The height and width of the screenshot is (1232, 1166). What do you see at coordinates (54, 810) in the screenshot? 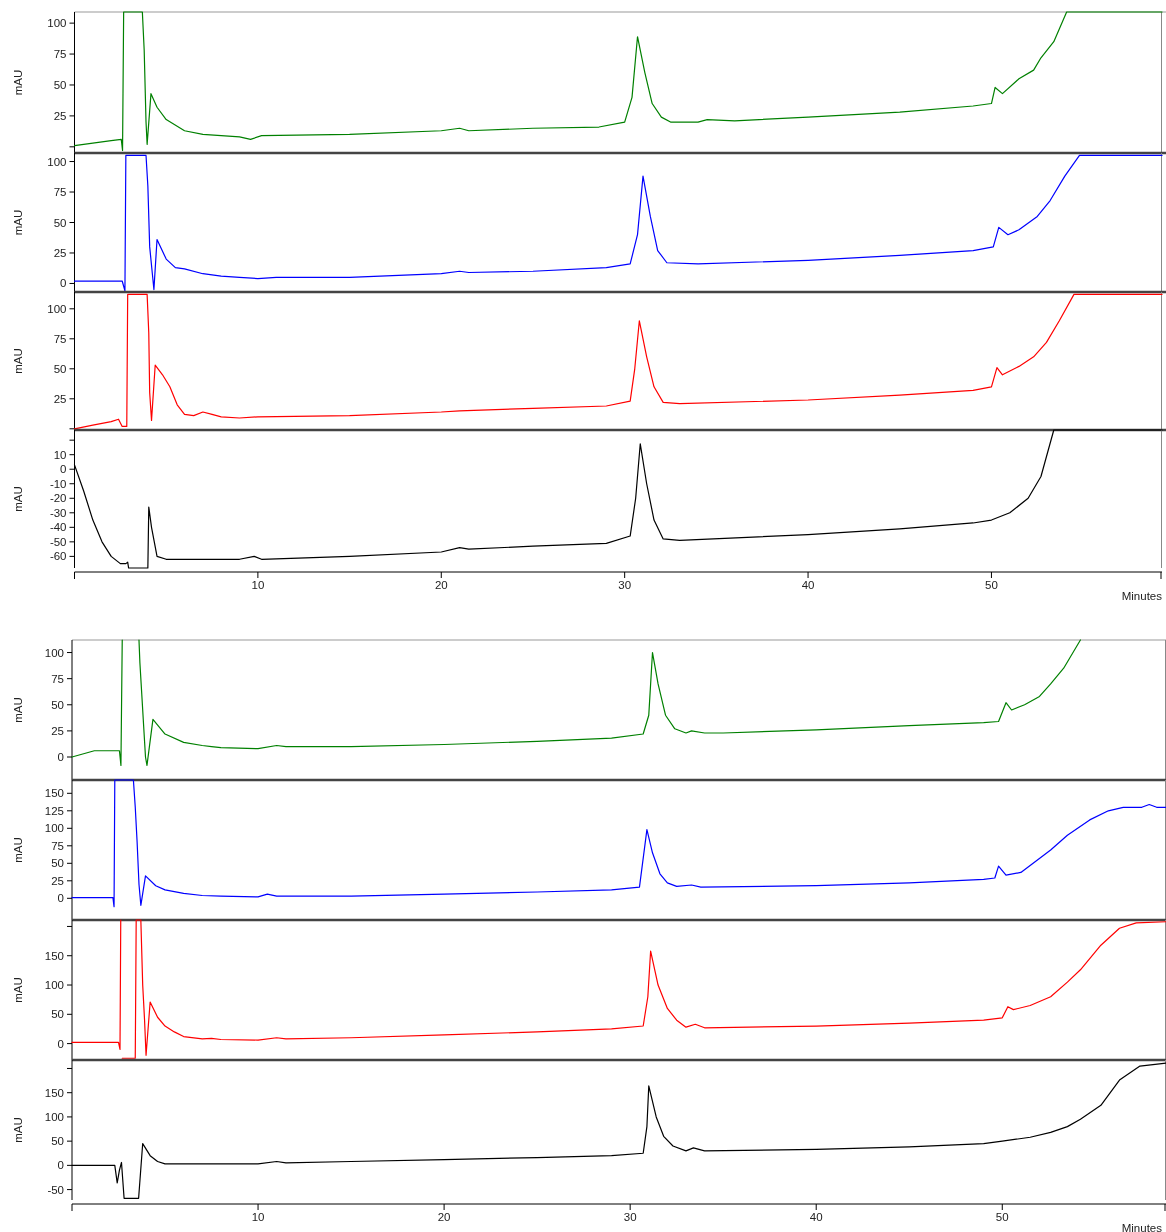
I see `y-tick-label: 125` at bounding box center [54, 810].